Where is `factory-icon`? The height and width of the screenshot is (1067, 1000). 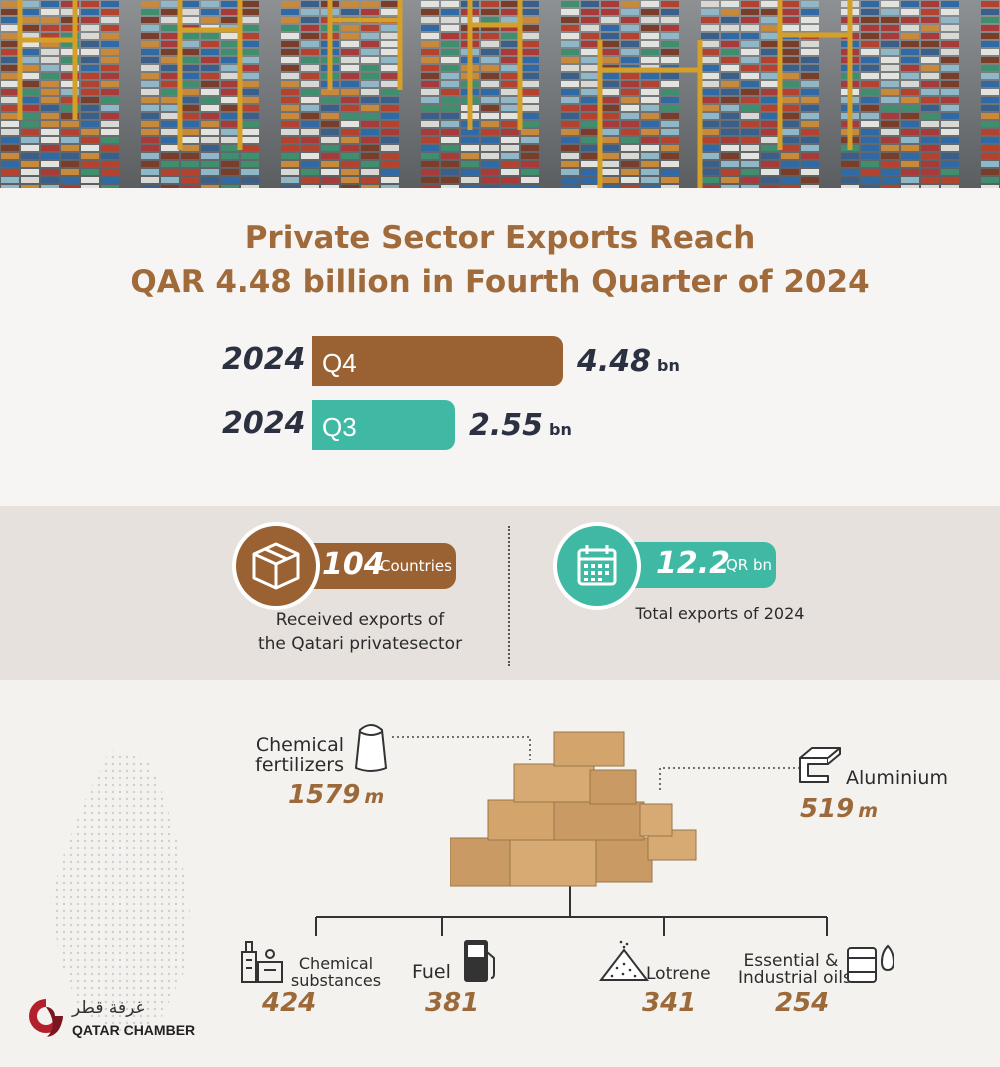 factory-icon is located at coordinates (262, 962).